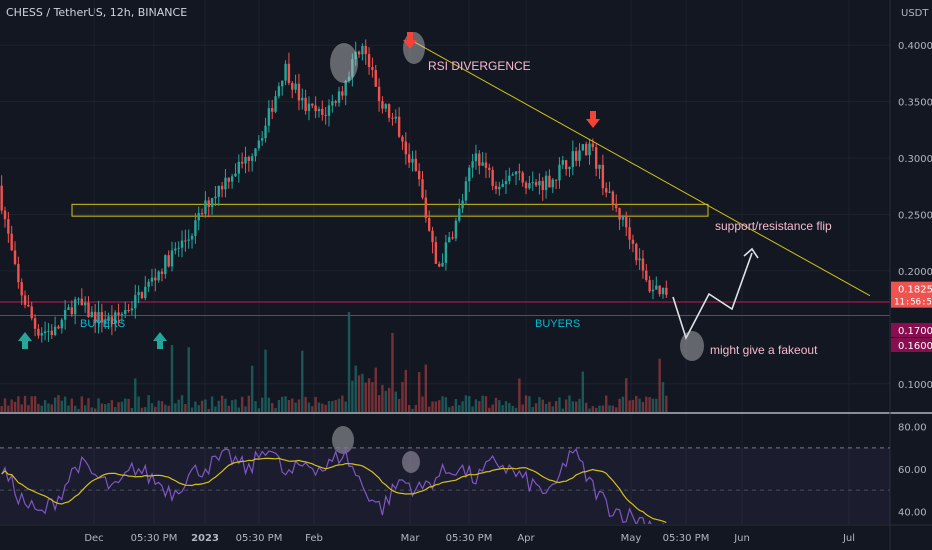 The image size is (932, 550). I want to click on green-arrow-left-head, so click(25, 336).